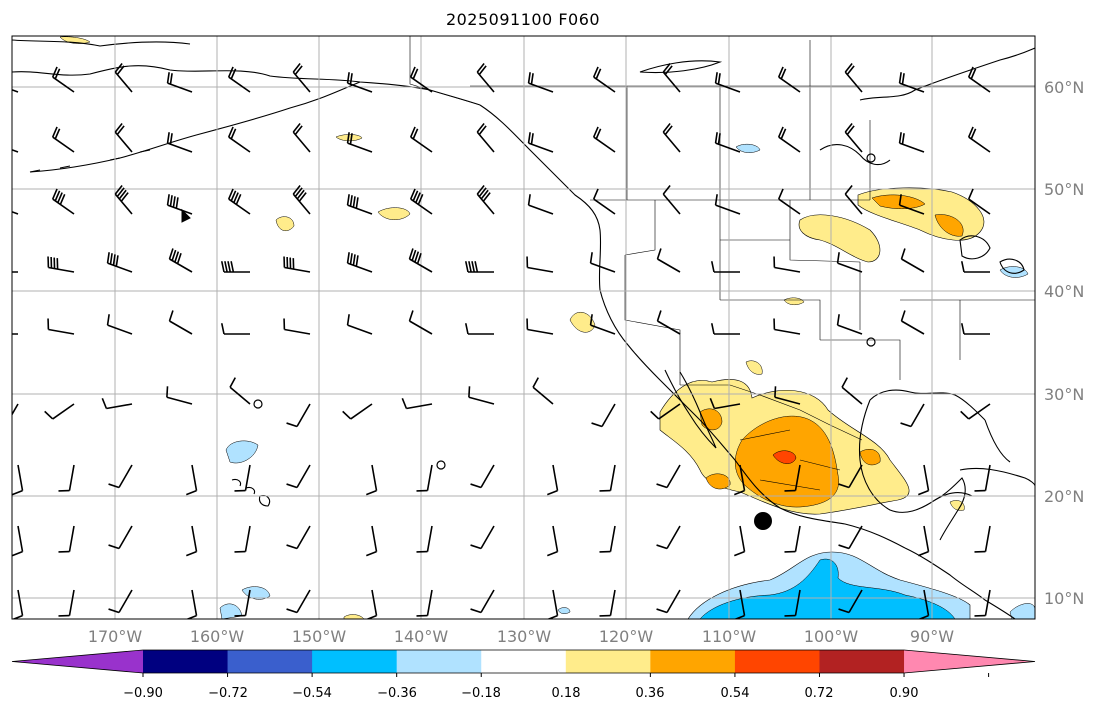 Image resolution: width=1105 pixels, height=712 pixels. I want to click on cool-anomaly-patch, so click(564, 610).